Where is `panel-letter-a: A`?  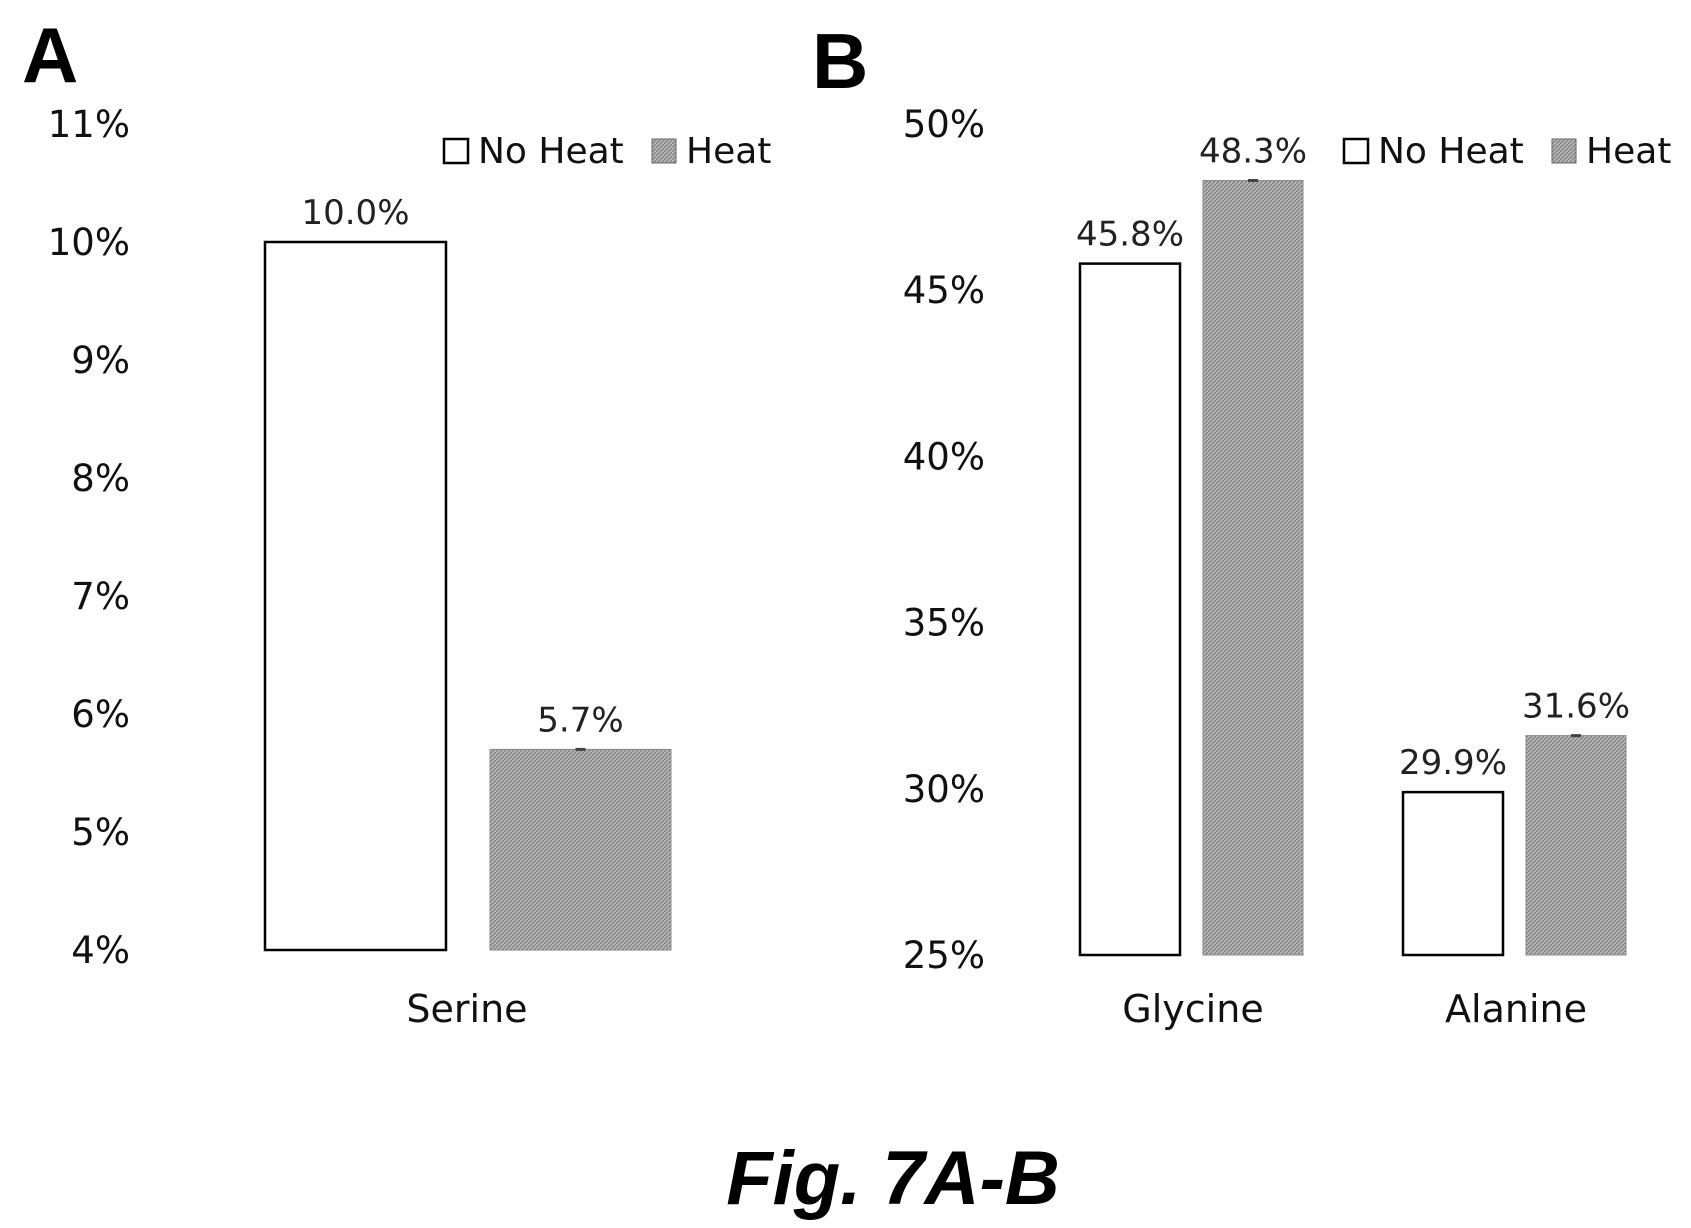
panel-letter-a: A is located at coordinates (50, 55).